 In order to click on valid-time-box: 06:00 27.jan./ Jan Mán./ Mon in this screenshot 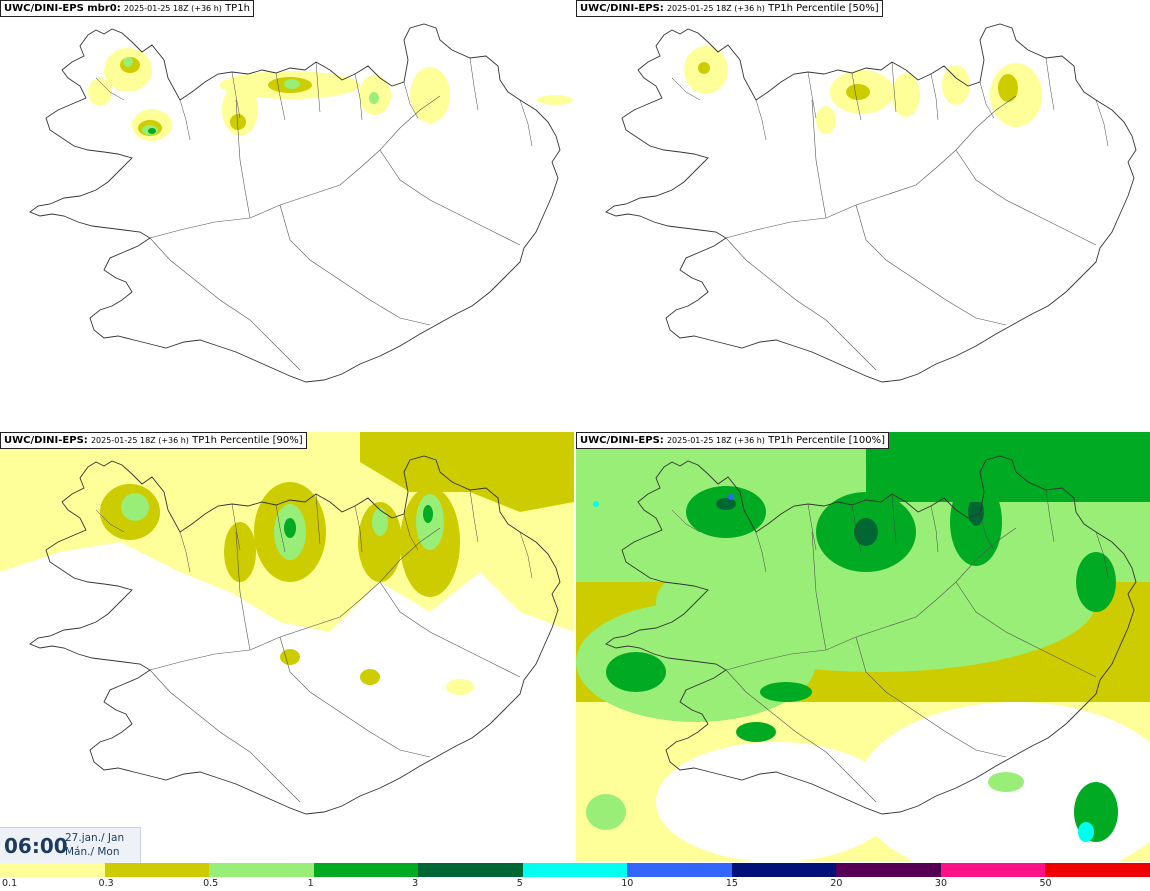, I will do `click(70, 845)`.